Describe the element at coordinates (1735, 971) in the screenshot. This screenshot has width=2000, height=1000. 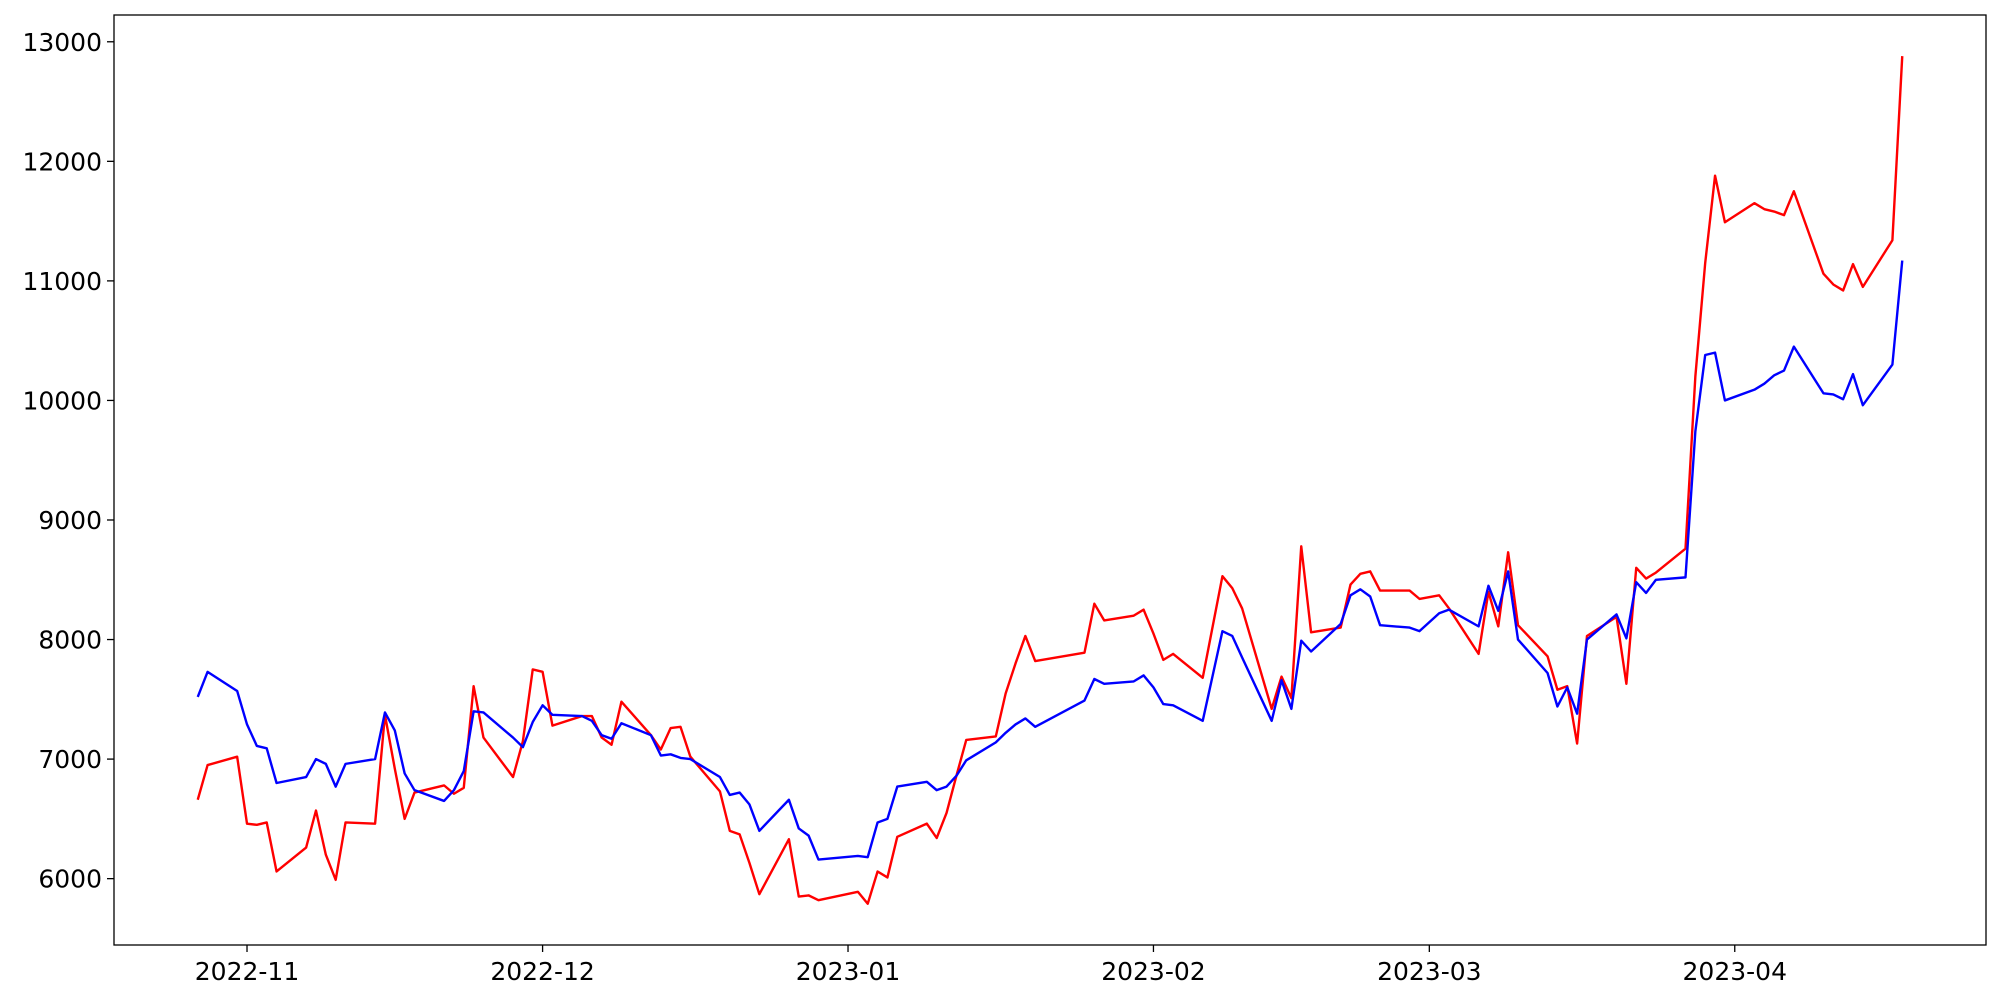
I see `x-tick-label: 2023-04` at that location.